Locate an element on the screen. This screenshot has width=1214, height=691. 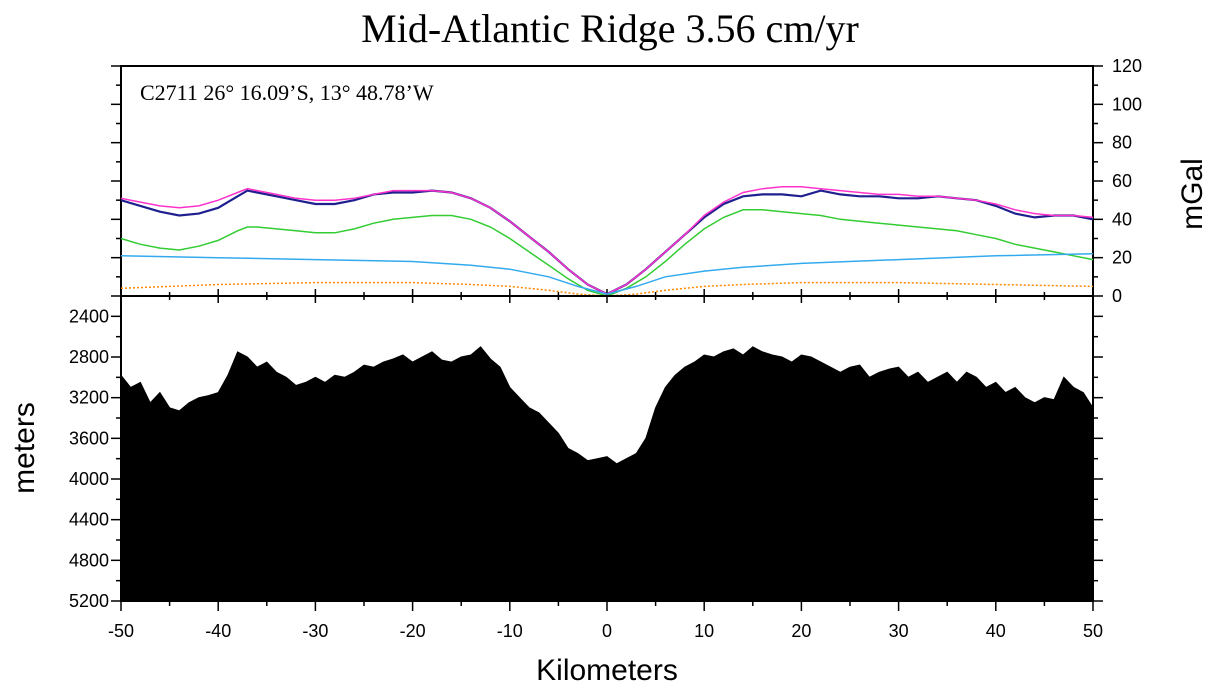
x-tick-label: 0 is located at coordinates (607, 631).